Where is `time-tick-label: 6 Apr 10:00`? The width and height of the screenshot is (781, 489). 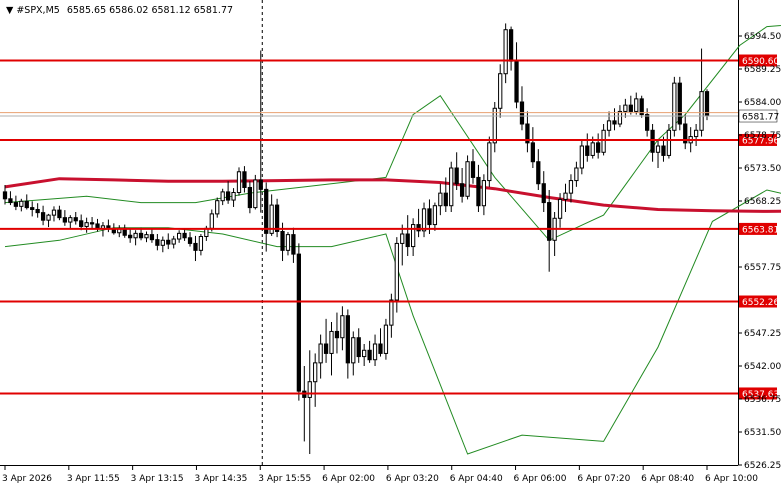 time-tick-label: 6 Apr 10:00 is located at coordinates (731, 479).